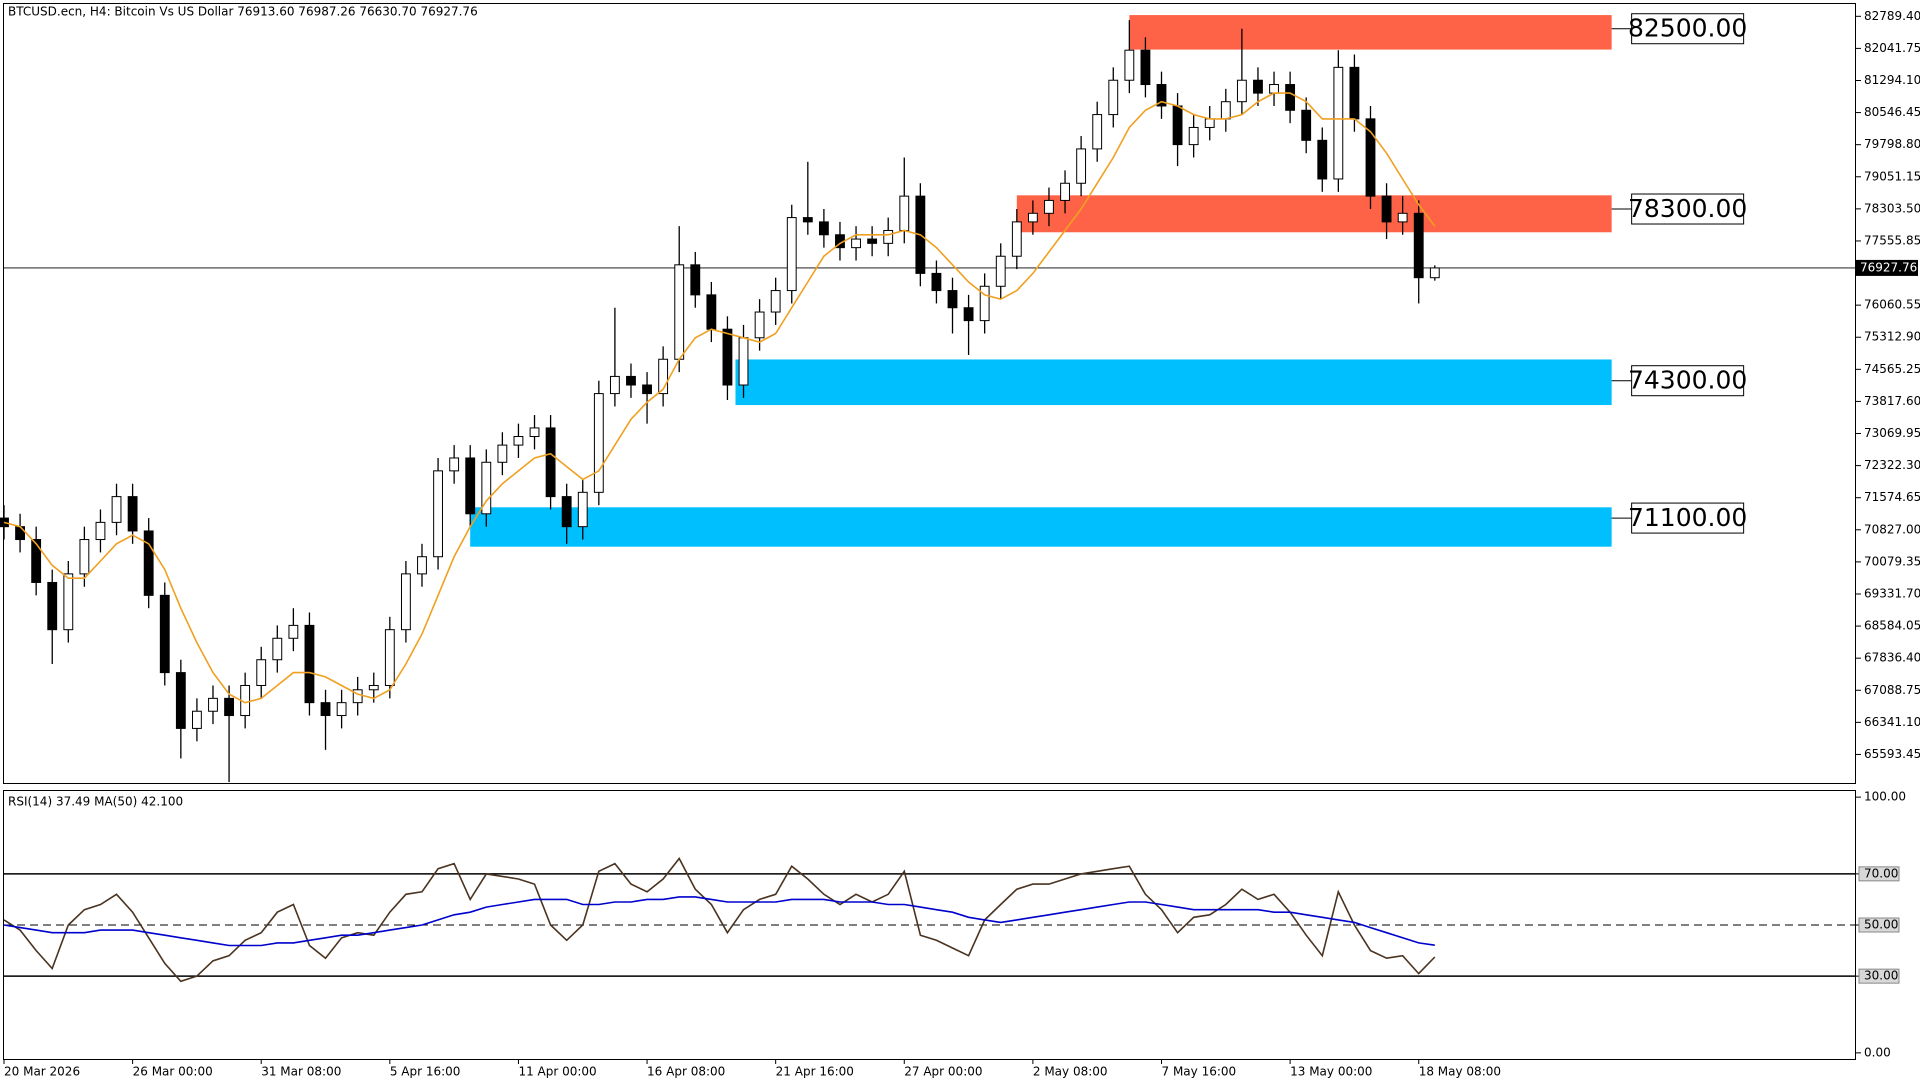 This screenshot has height=1080, width=1920. I want to click on rsi-title: RSI(14) 37.49 MA(50) 42.100, so click(95, 802).